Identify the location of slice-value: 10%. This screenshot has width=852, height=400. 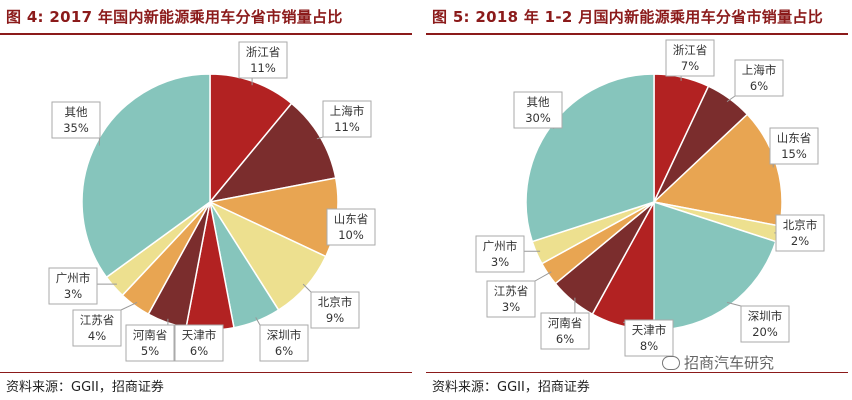
(351, 235).